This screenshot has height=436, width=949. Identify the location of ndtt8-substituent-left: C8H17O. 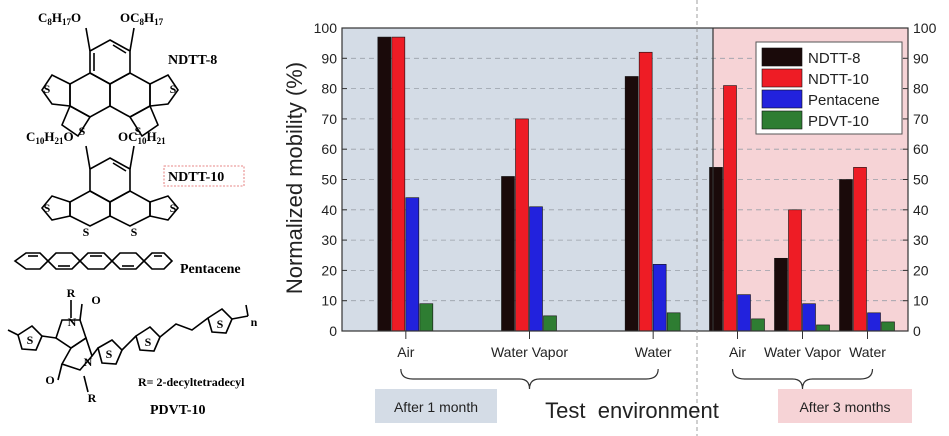
(59, 18).